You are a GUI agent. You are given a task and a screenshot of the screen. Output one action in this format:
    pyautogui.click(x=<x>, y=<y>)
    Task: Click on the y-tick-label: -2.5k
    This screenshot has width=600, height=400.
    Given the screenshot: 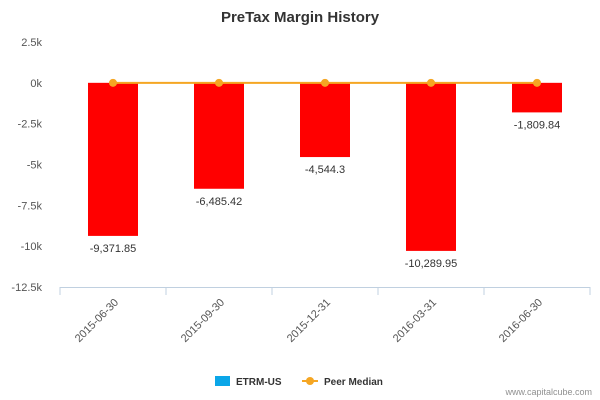 What is the action you would take?
    pyautogui.click(x=30, y=125)
    